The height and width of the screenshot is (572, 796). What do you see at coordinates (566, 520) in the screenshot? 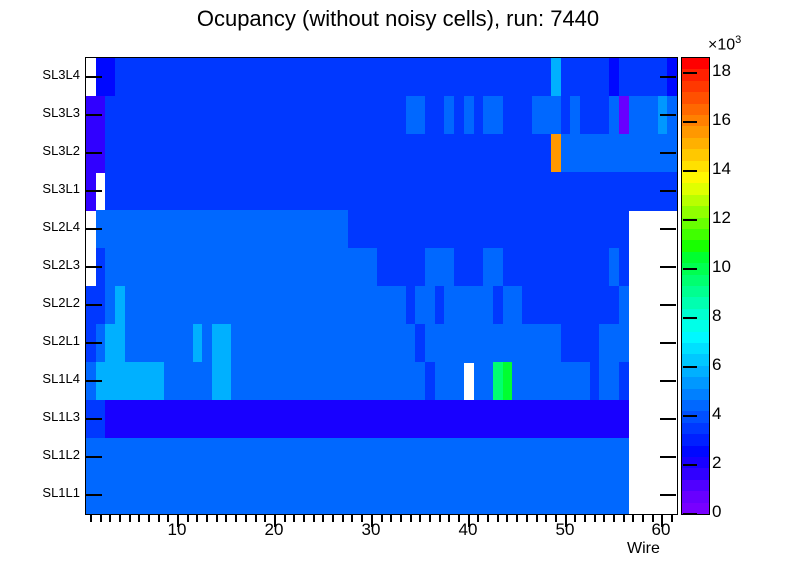
I see `x-axis-major-tick` at bounding box center [566, 520].